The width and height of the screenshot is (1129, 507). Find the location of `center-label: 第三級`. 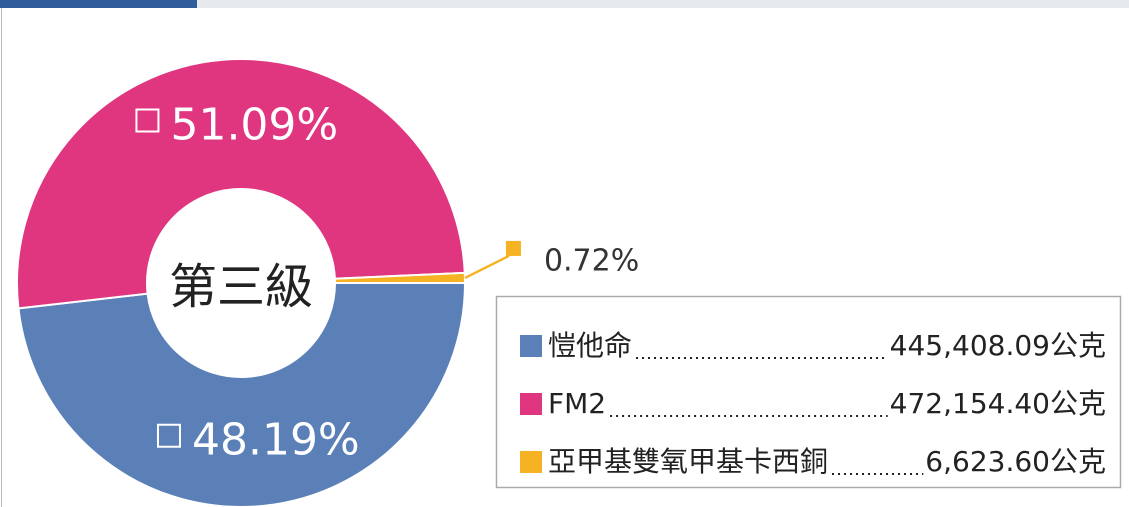

center-label: 第三級 is located at coordinates (241, 287).